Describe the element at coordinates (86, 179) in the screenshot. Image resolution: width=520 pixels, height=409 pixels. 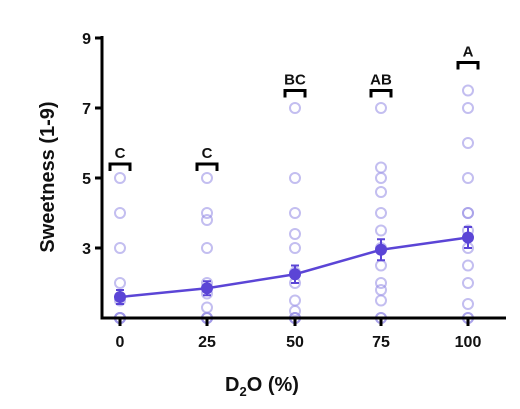
I see `y-tick-label: 5` at that location.